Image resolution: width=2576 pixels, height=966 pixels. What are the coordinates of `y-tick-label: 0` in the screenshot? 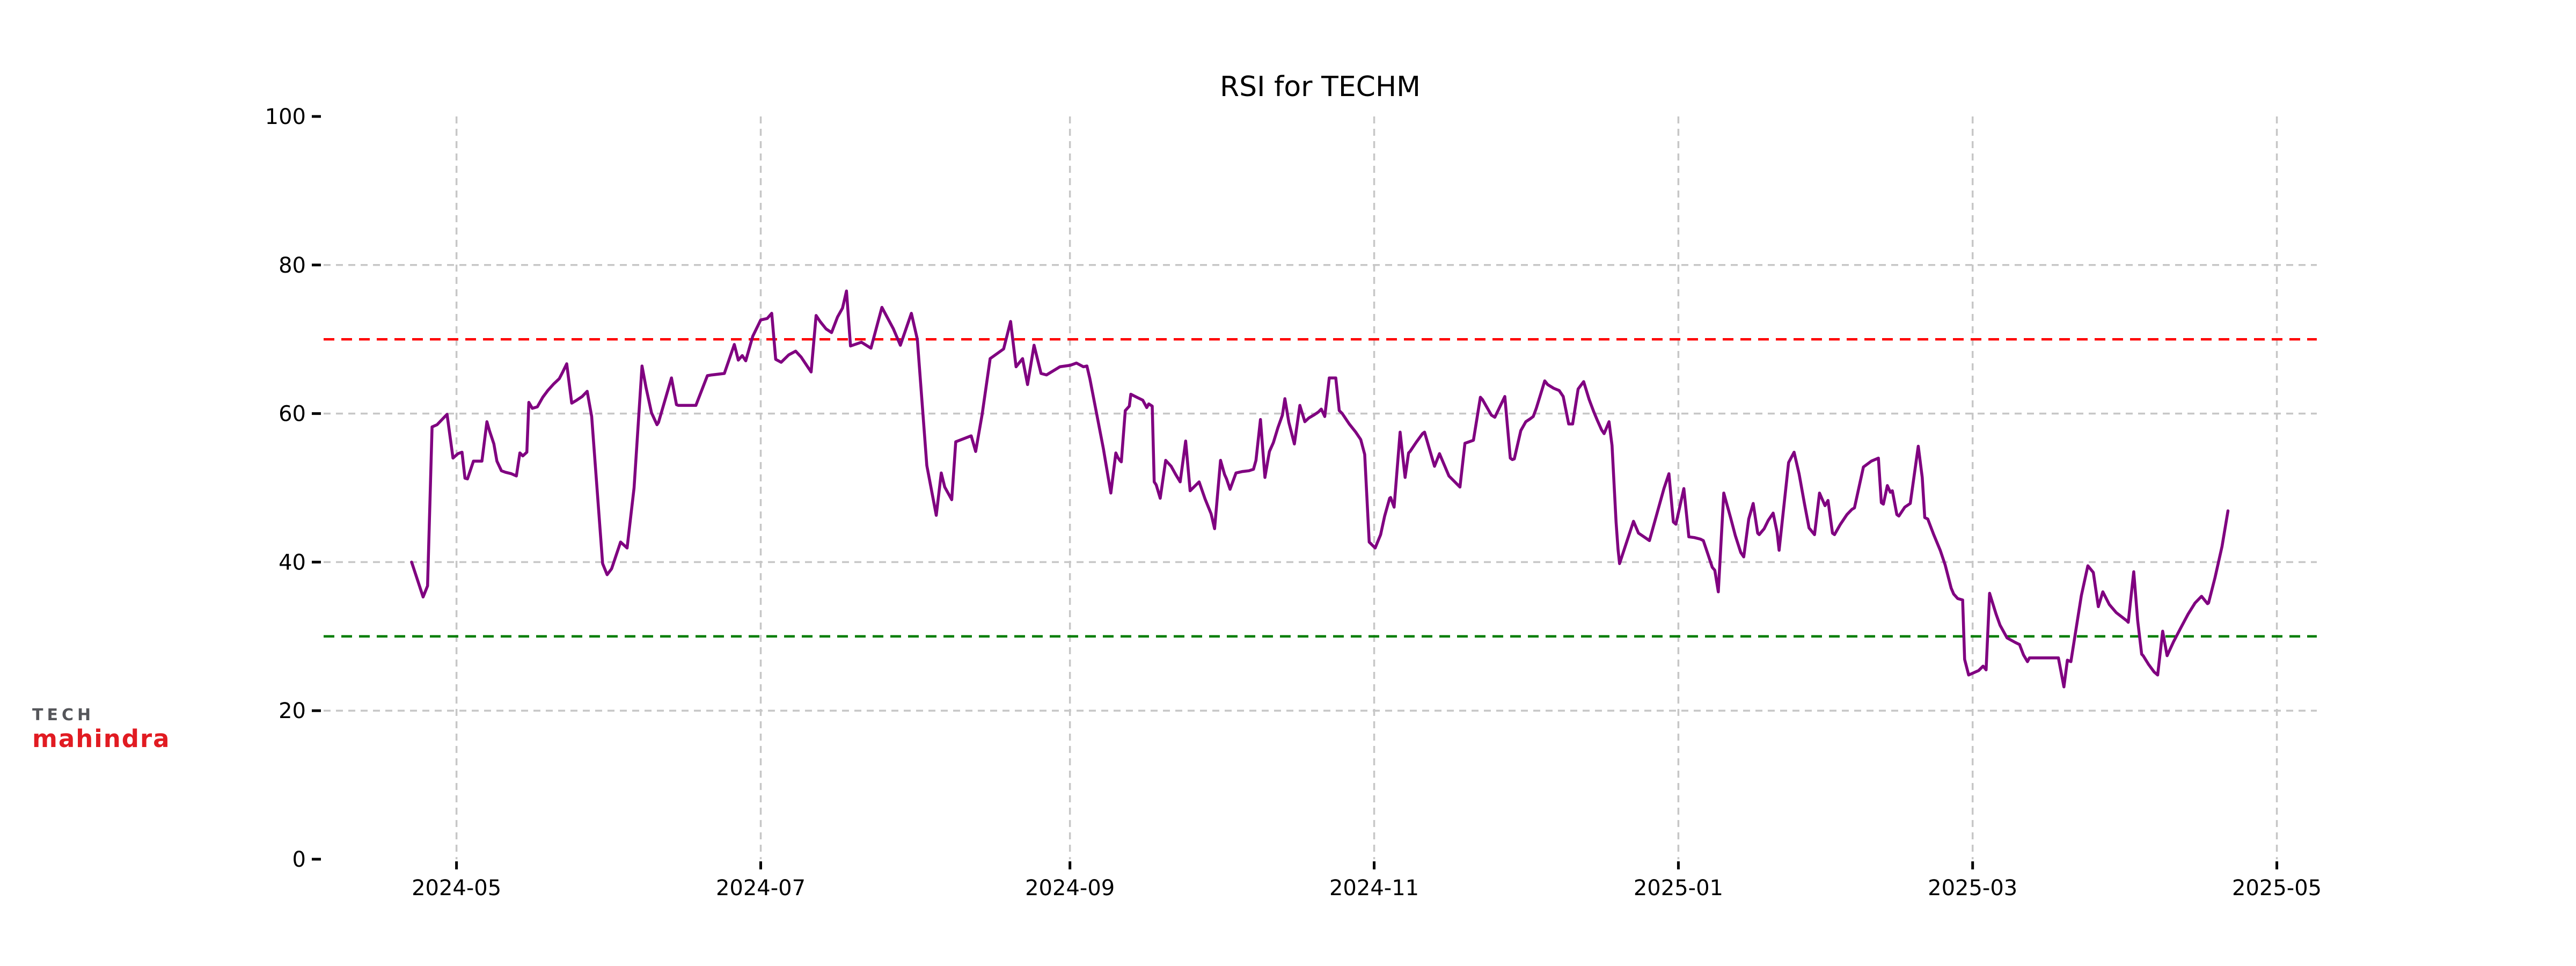 It's located at (299, 859).